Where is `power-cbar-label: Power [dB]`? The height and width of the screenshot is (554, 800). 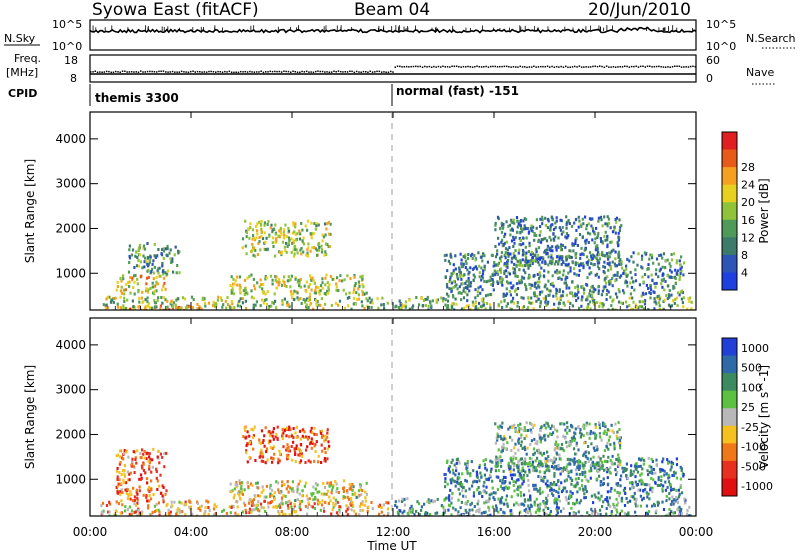 power-cbar-label: Power [dB] is located at coordinates (764, 210).